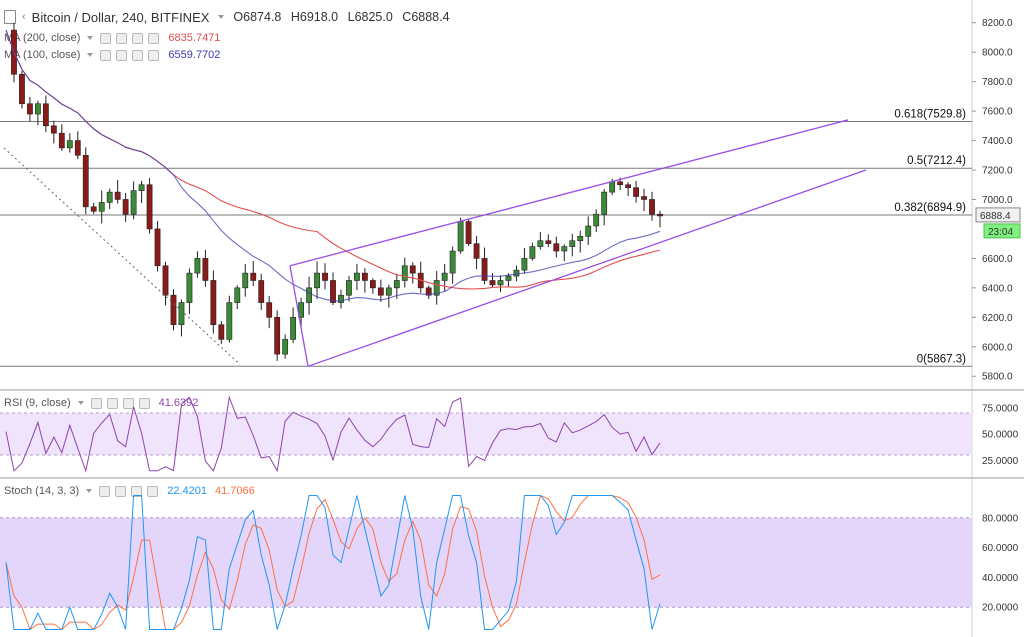 The image size is (1024, 637). What do you see at coordinates (930, 208) in the screenshot?
I see `fib-level-label: 0.382(6894.9)` at bounding box center [930, 208].